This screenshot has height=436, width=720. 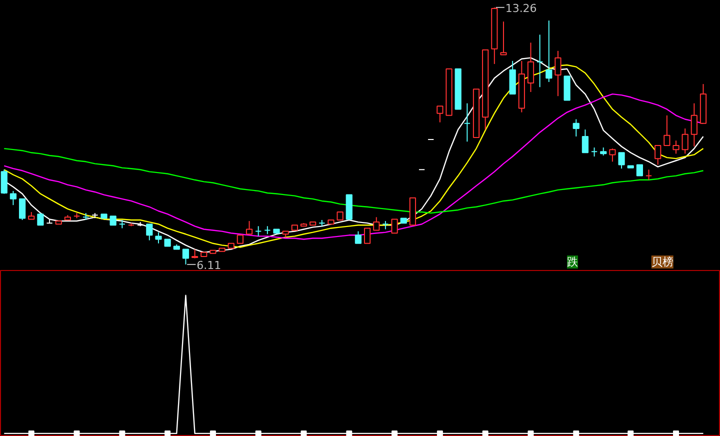 What do you see at coordinates (521, 8) in the screenshot?
I see `annotation: 13.26` at bounding box center [521, 8].